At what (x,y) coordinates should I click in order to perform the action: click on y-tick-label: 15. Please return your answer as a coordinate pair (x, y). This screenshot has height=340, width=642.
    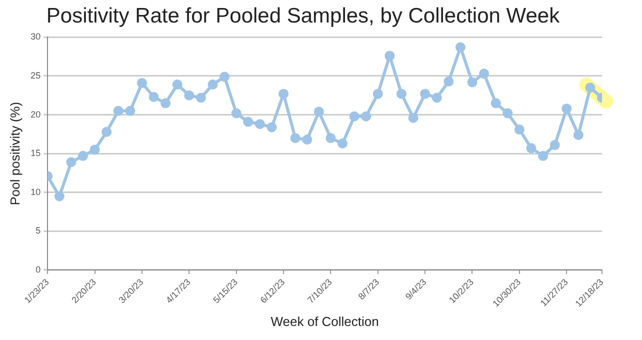
    Looking at the image, I should click on (35, 153).